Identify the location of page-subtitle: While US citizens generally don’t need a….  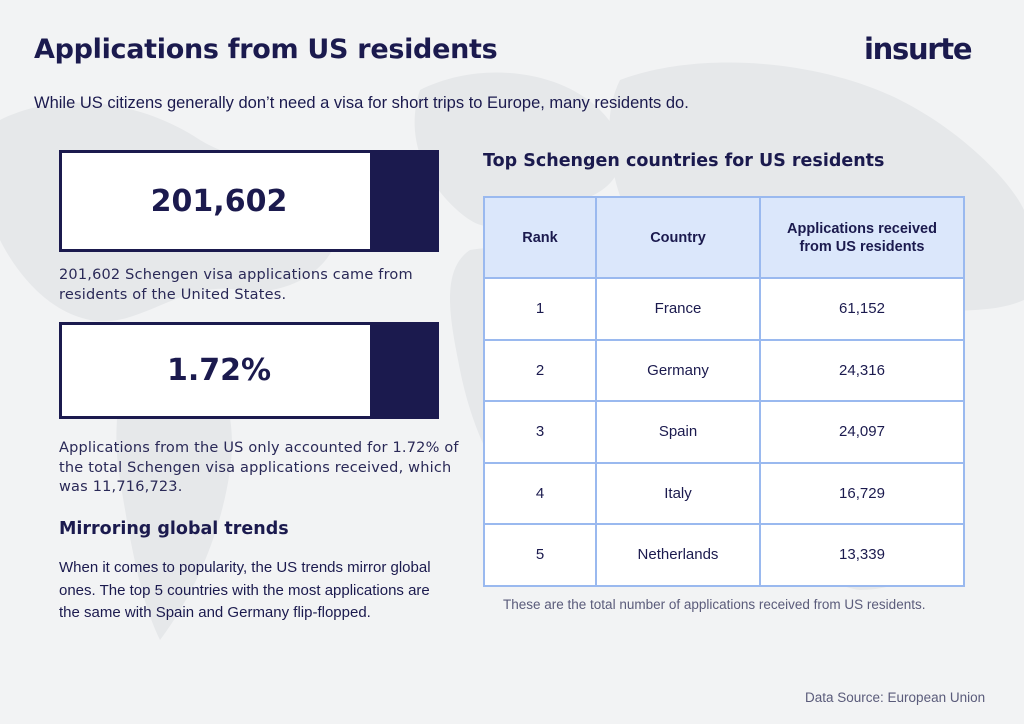
(361, 103).